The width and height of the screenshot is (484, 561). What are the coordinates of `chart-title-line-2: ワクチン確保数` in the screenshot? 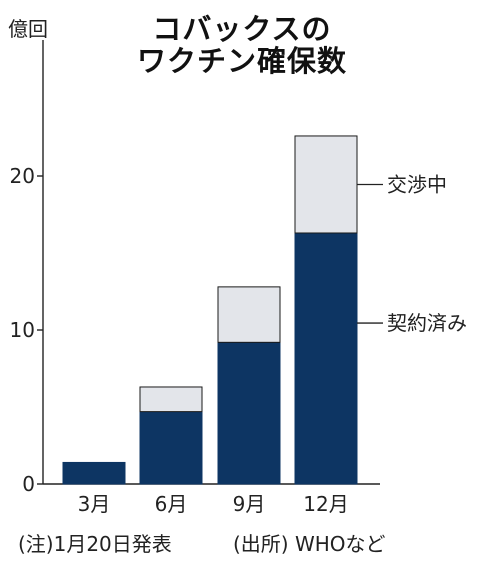 It's located at (241, 61).